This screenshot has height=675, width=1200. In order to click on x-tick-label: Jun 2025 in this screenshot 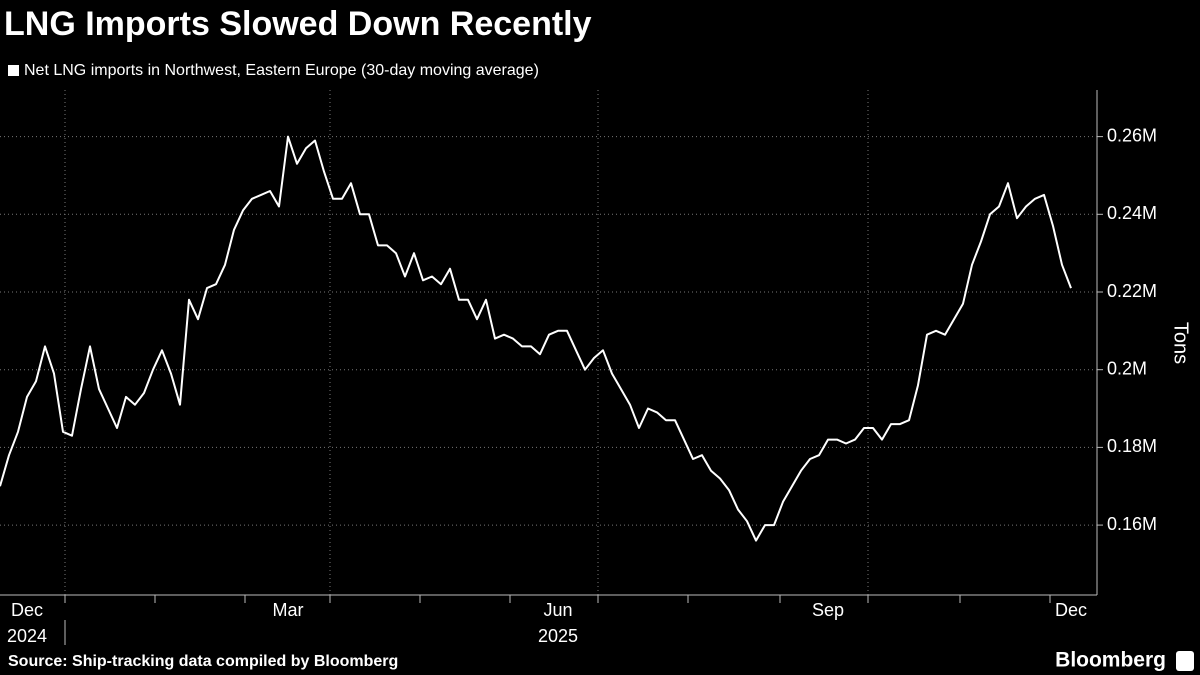, I will do `click(558, 623)`.